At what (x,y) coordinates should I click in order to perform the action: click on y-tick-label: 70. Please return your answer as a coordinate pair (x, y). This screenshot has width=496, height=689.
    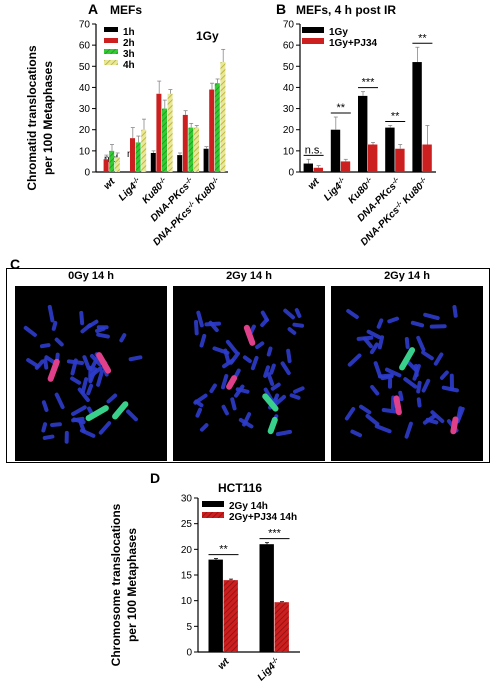
    Looking at the image, I should click on (289, 25).